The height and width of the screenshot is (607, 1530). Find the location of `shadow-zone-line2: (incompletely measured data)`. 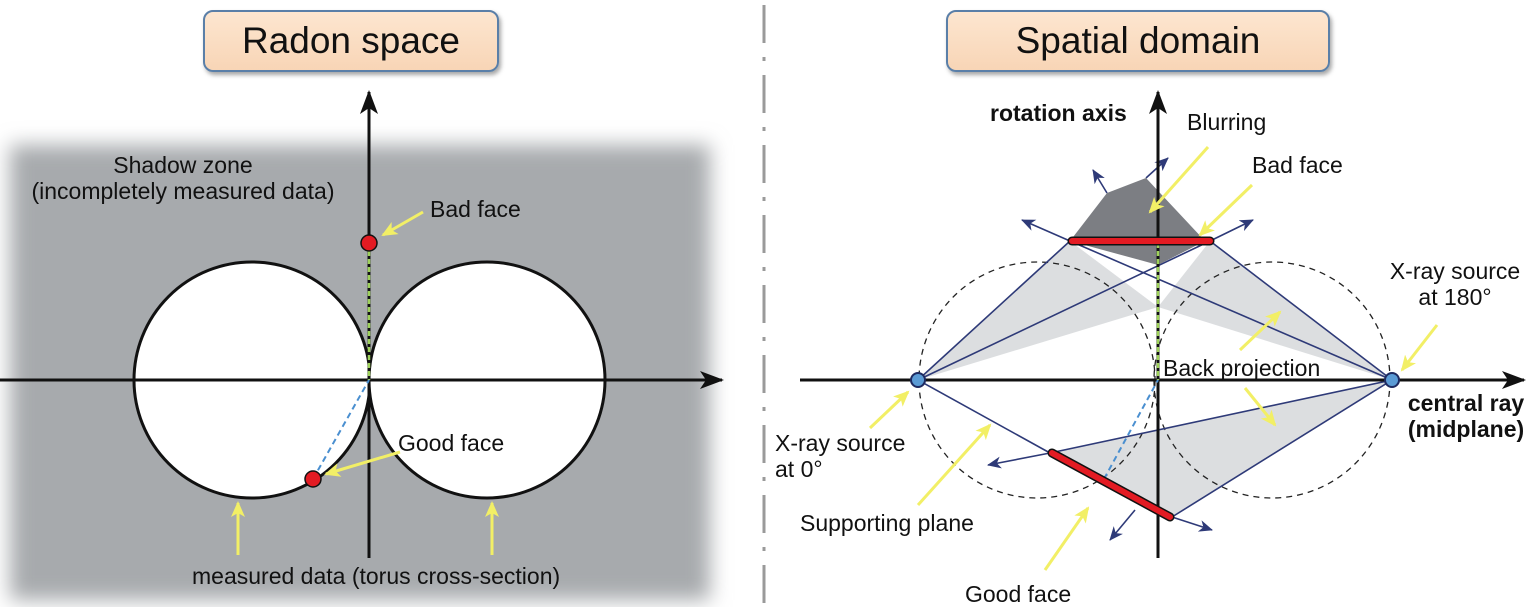

shadow-zone-line2: (incompletely measured data) is located at coordinates (183, 191).